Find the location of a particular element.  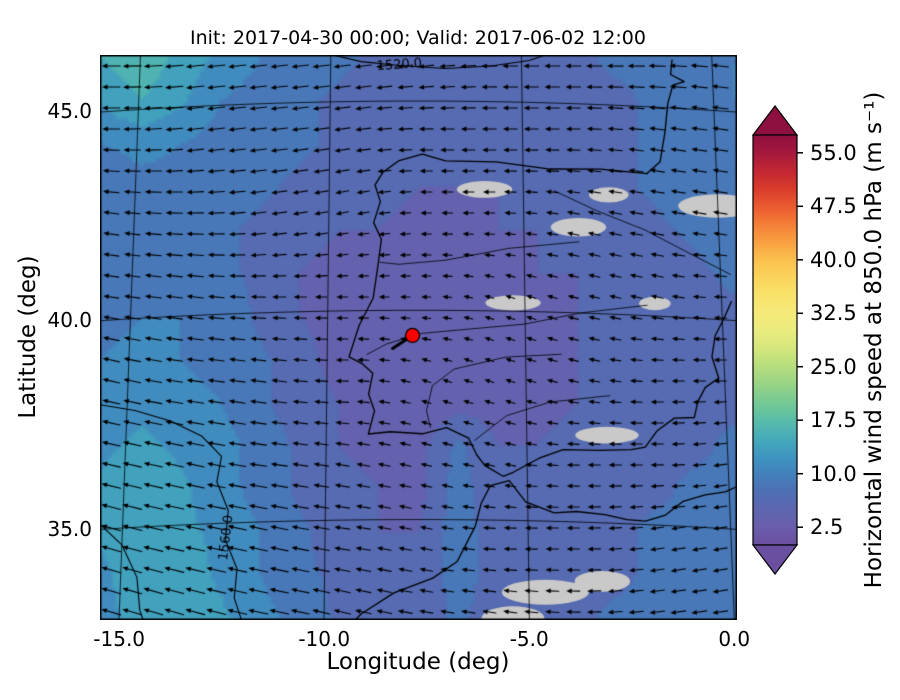

y-axis-label: Latitude (deg) is located at coordinates (28, 337).